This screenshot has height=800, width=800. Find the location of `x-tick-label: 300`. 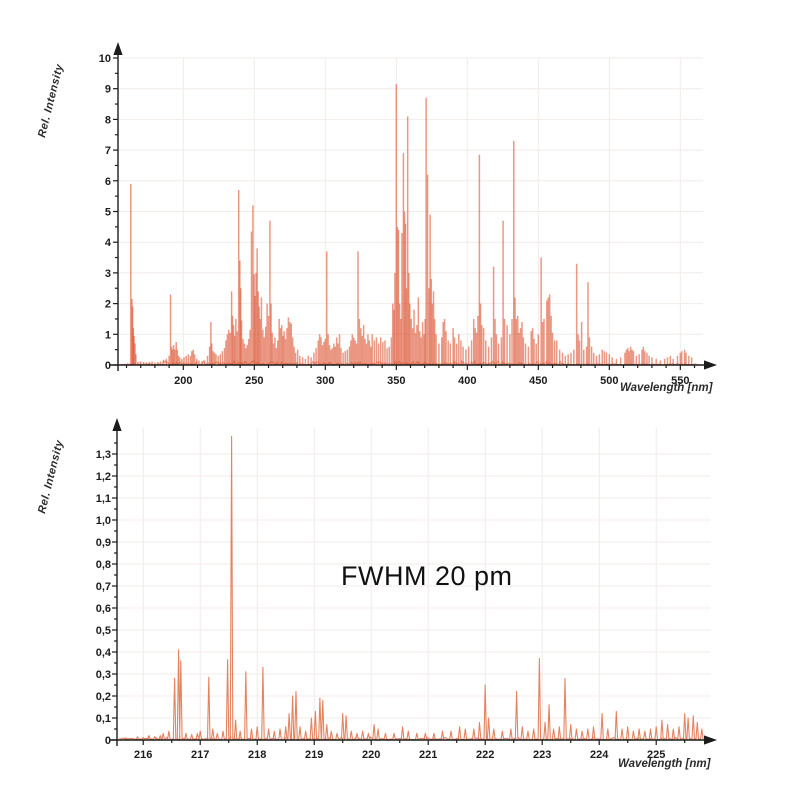

x-tick-label: 300 is located at coordinates (325, 381).